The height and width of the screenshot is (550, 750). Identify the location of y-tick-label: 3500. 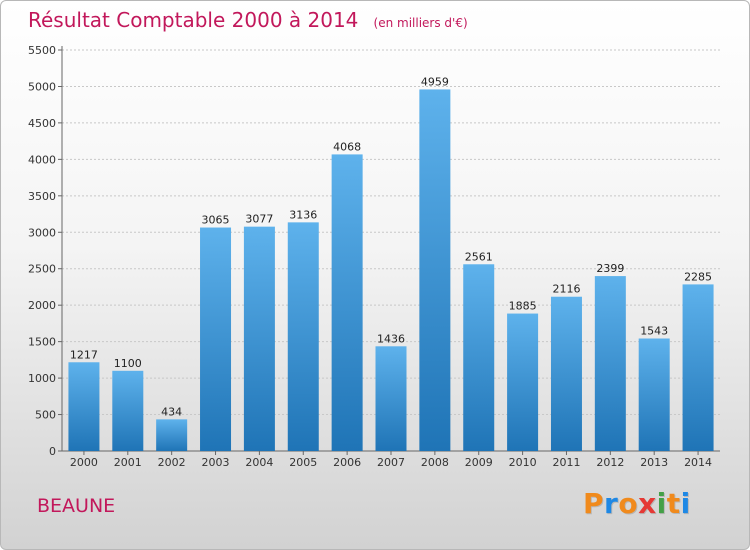
(42, 196).